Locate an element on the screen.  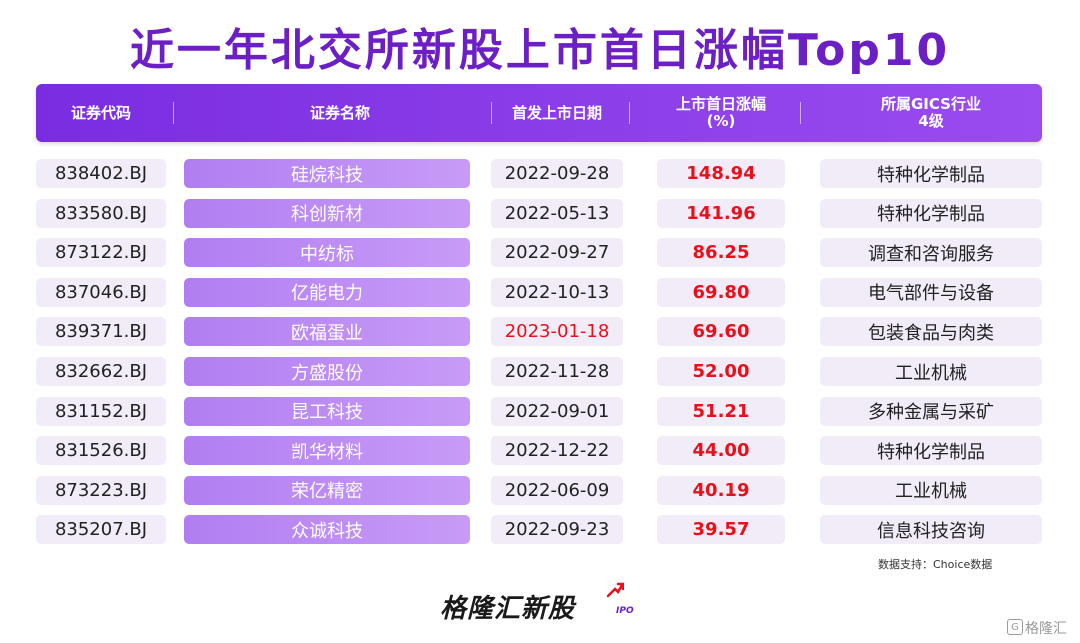
cell-gain: 148.94 is located at coordinates (721, 173).